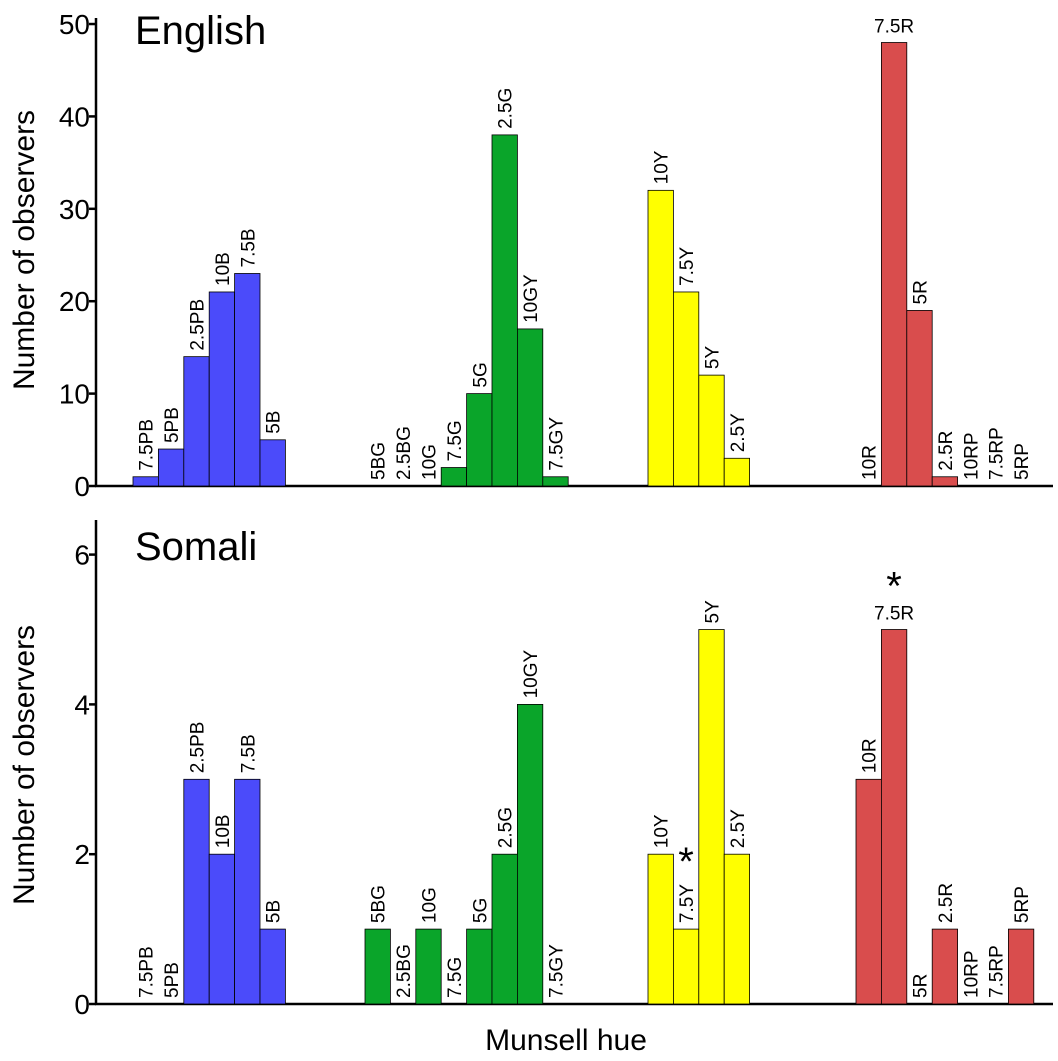 The width and height of the screenshot is (1058, 1061). What do you see at coordinates (24, 765) in the screenshot?
I see `somali-y-axis-label: Number of observers` at bounding box center [24, 765].